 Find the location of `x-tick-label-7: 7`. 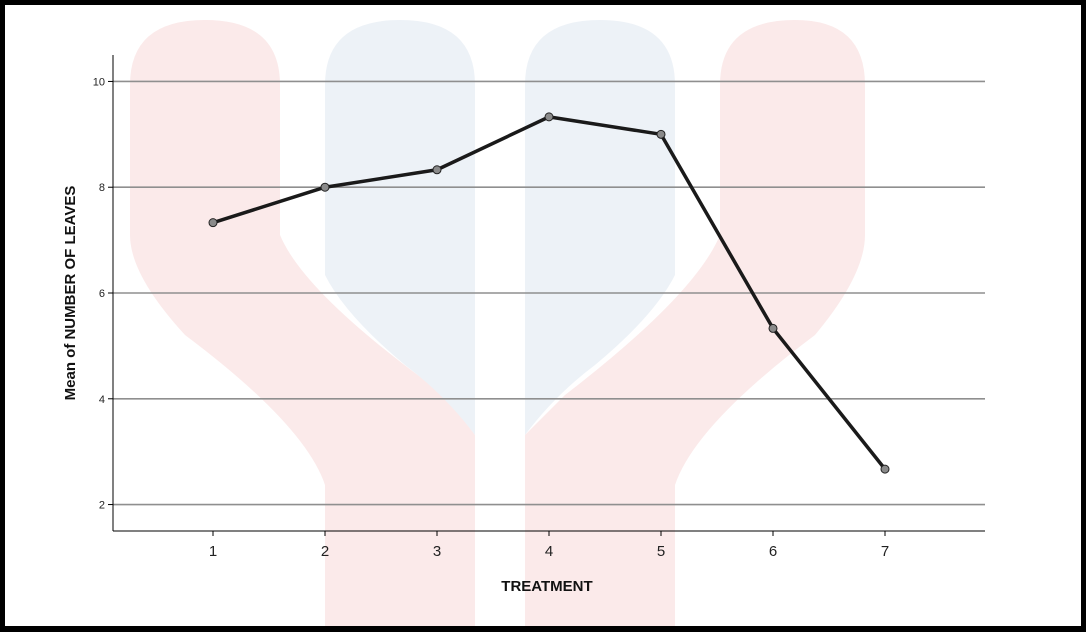

x-tick-label-7: 7 is located at coordinates (885, 551).